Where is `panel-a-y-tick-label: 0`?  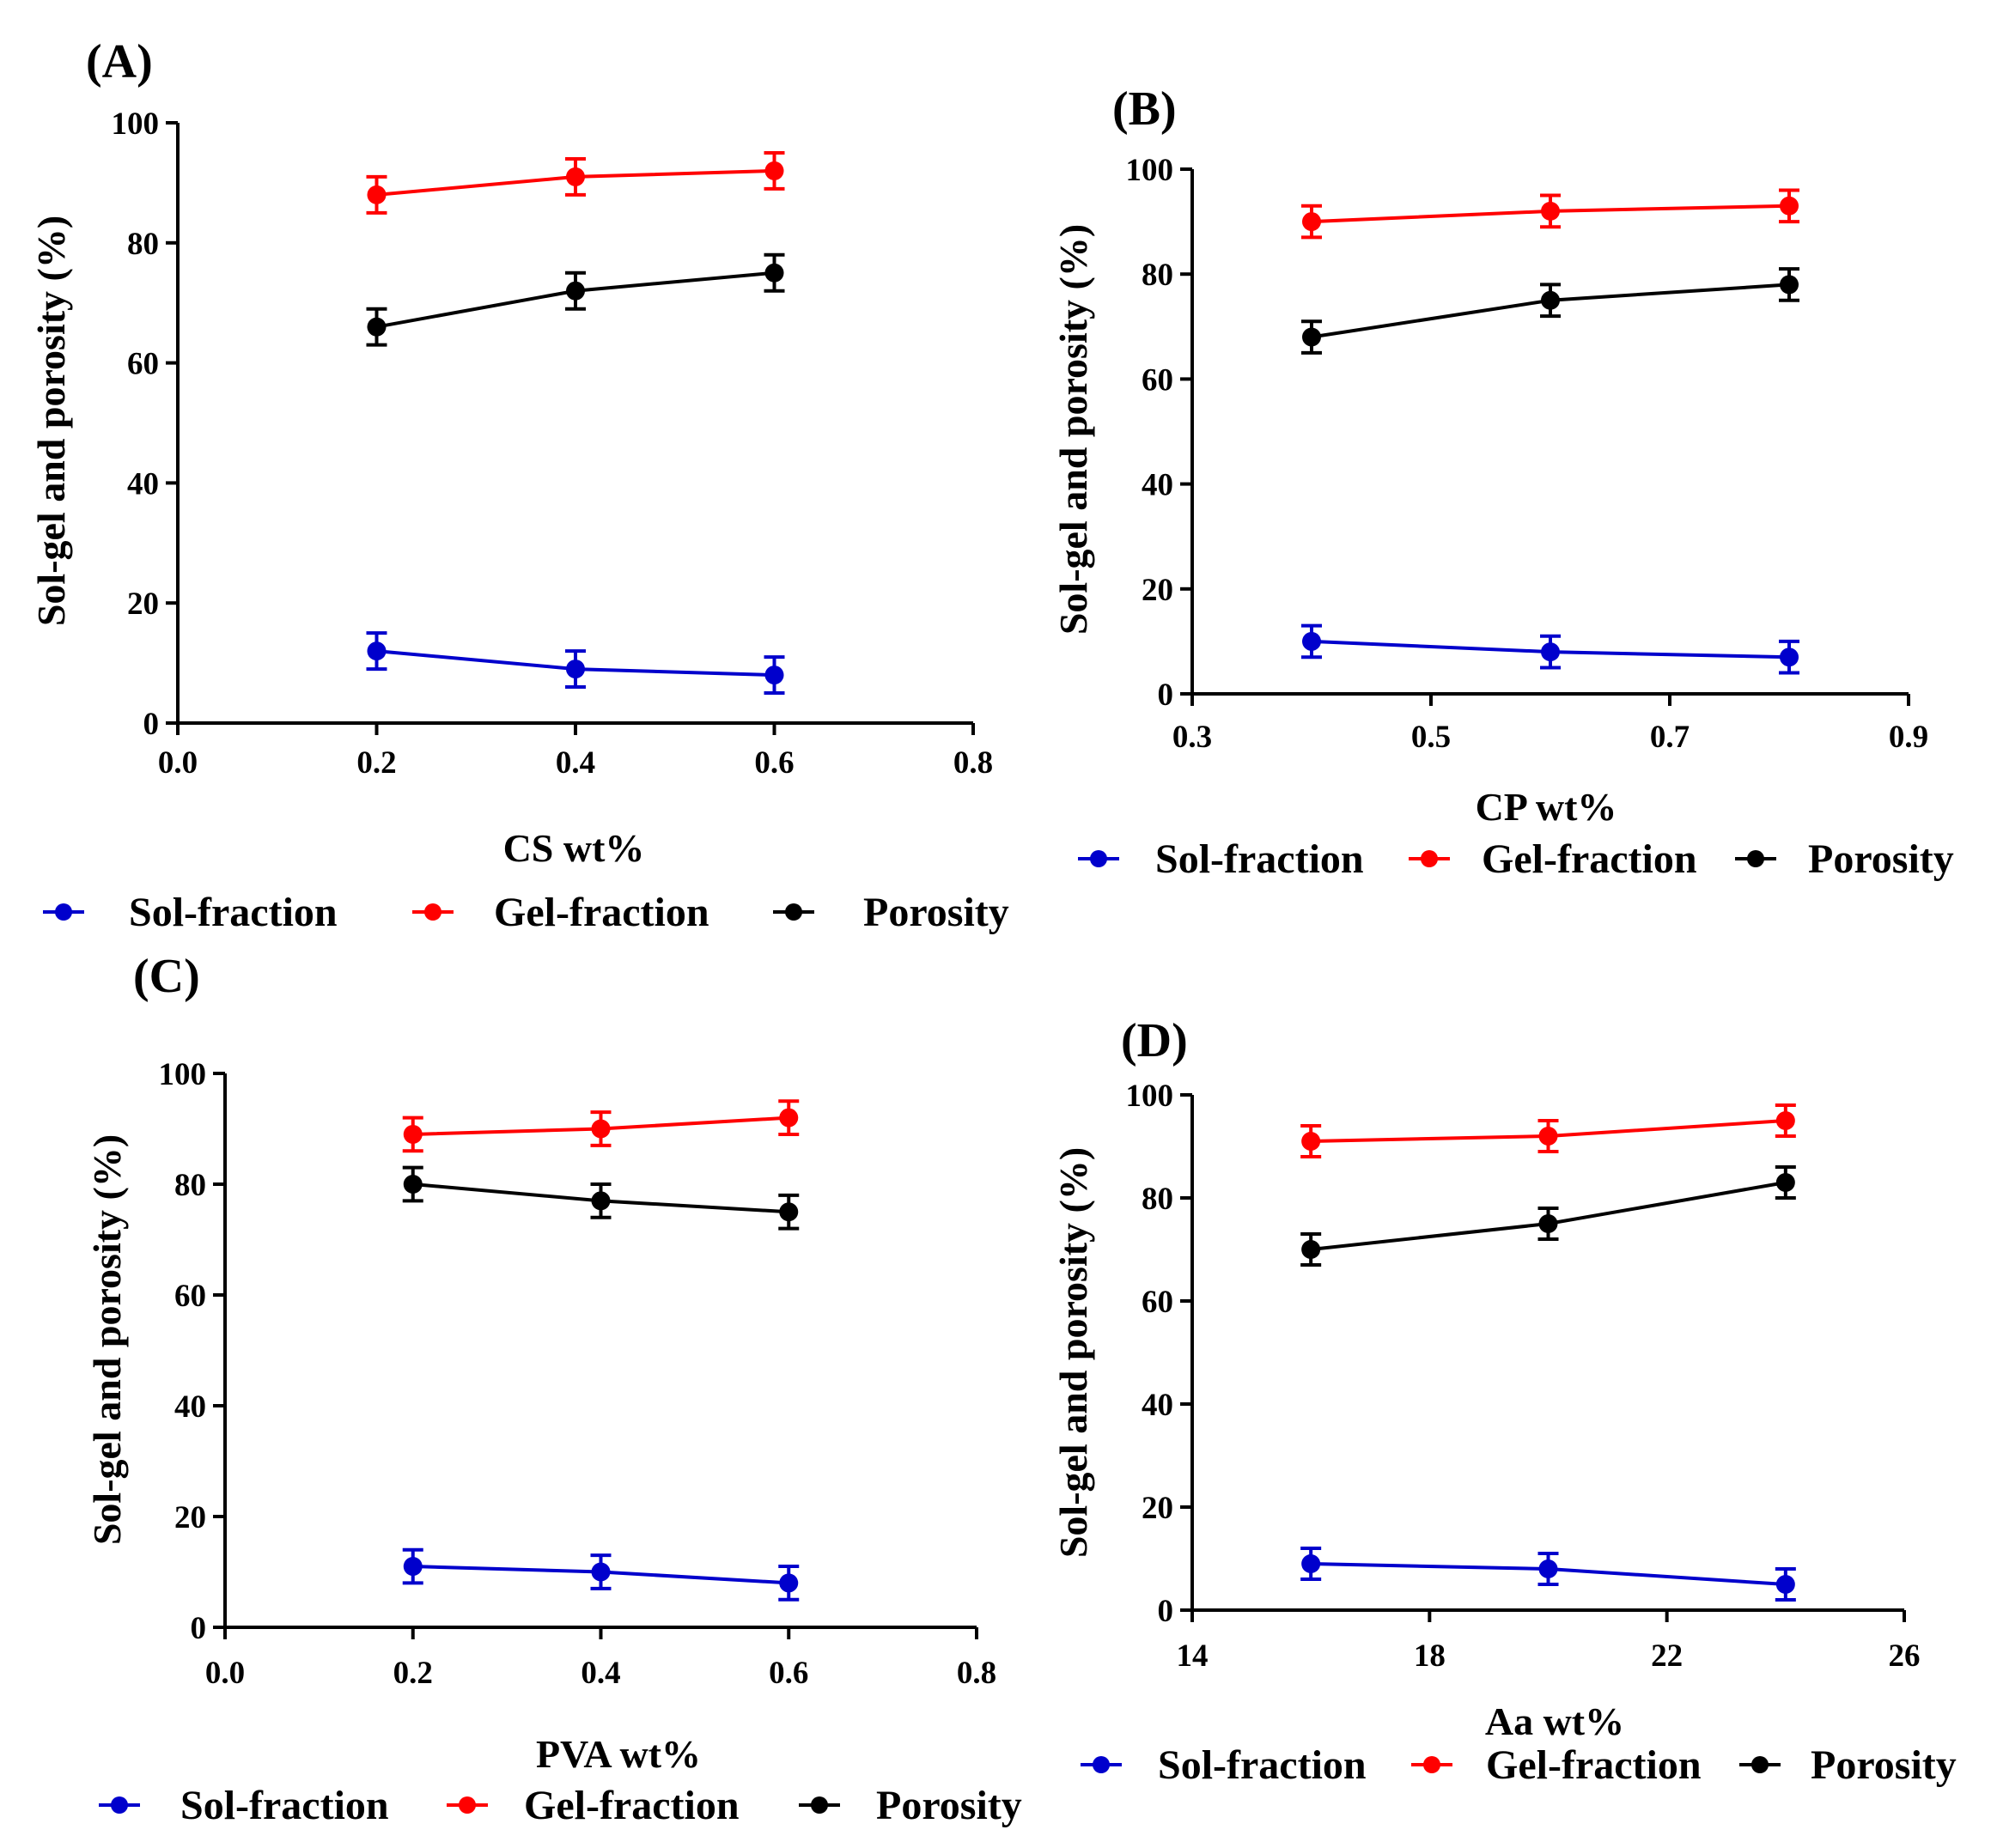
panel-a-y-tick-label: 0 is located at coordinates (151, 724).